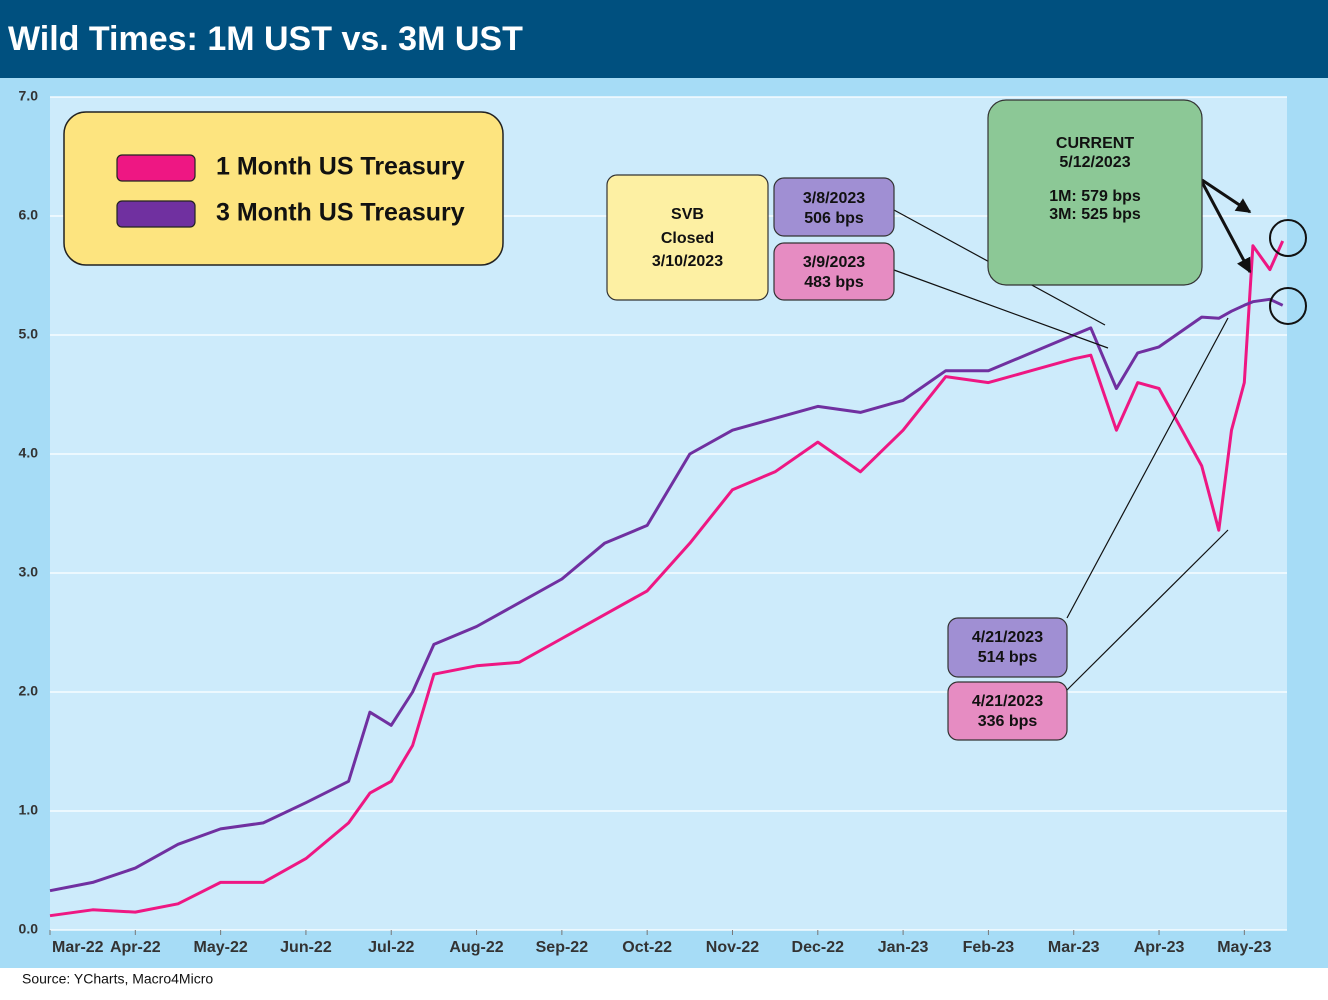 The height and width of the screenshot is (1000, 1328). Describe the element at coordinates (29, 572) in the screenshot. I see `y-tick-label: 3.0` at that location.